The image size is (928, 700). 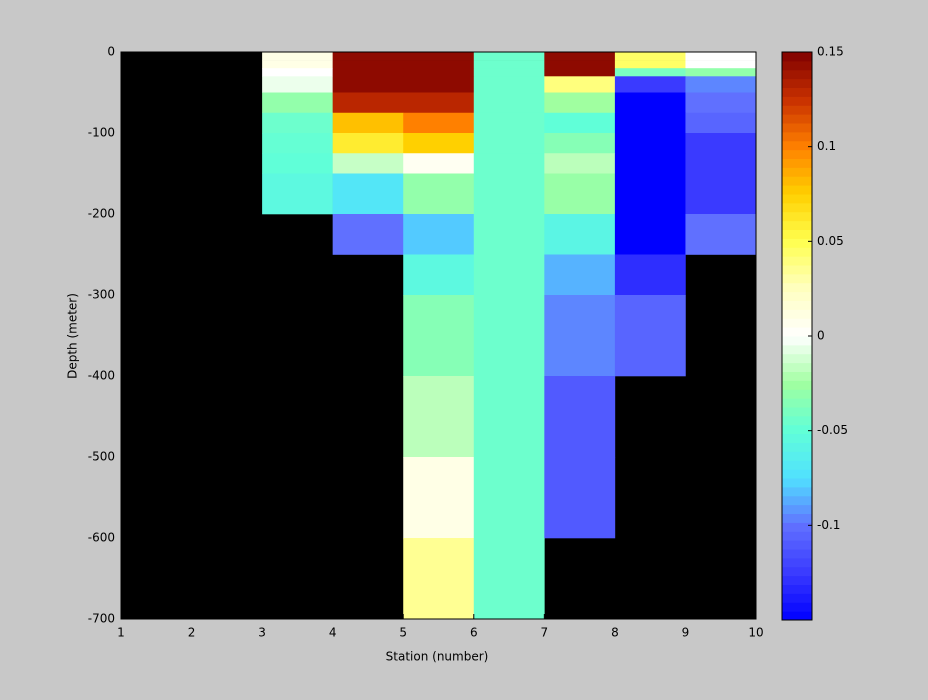 What do you see at coordinates (192, 633) in the screenshot?
I see `x-tick-label: 2` at bounding box center [192, 633].